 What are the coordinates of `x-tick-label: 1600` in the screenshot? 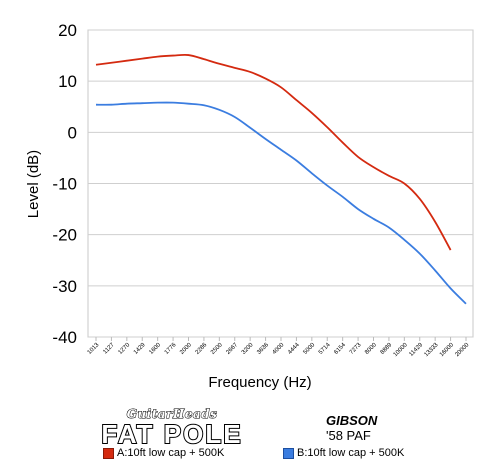 It's located at (155, 349).